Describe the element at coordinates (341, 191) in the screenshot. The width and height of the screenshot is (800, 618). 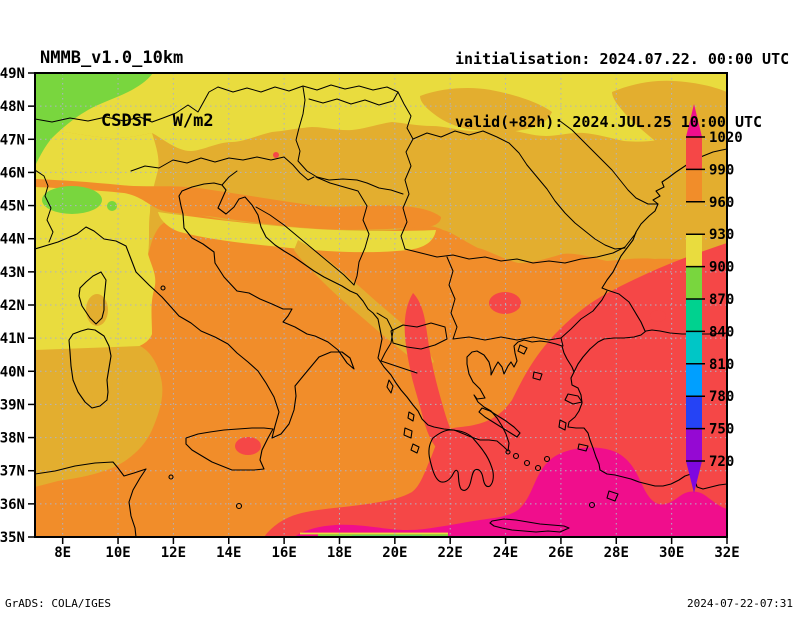
I see `border-sava` at that location.